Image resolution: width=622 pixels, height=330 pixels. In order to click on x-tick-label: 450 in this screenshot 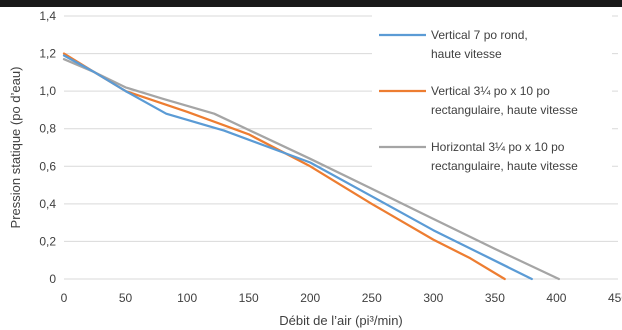, I will do `click(615, 298)`.